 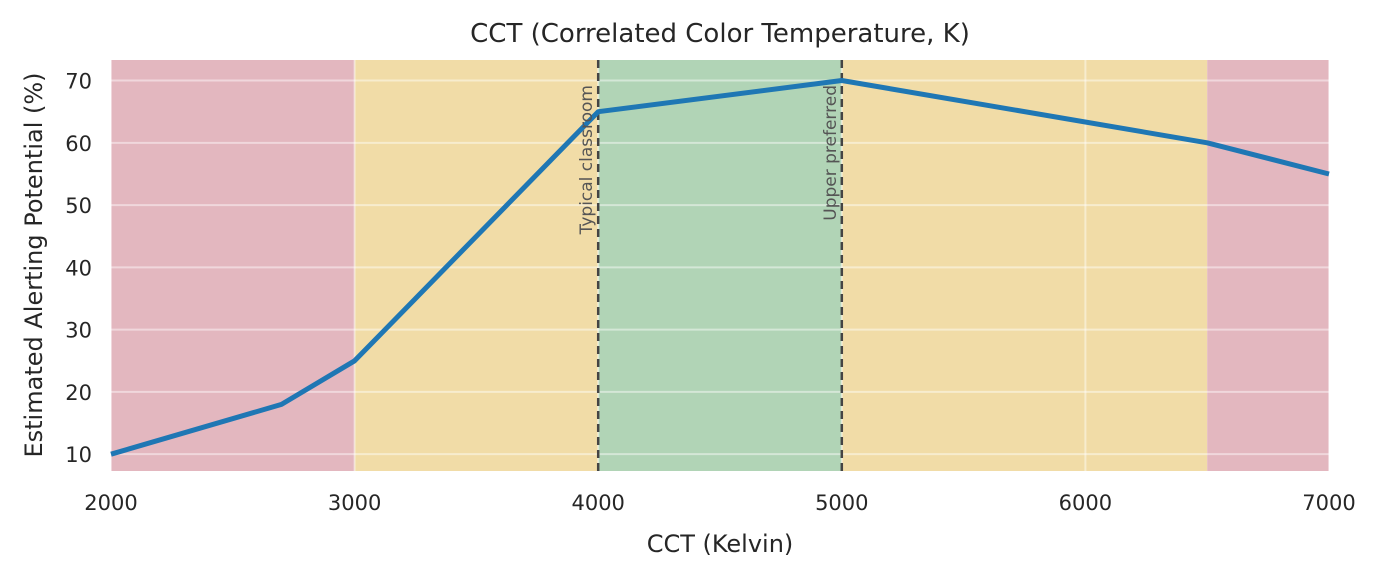 I want to click on x-tick-label-6000: 6000, so click(x=1085, y=503).